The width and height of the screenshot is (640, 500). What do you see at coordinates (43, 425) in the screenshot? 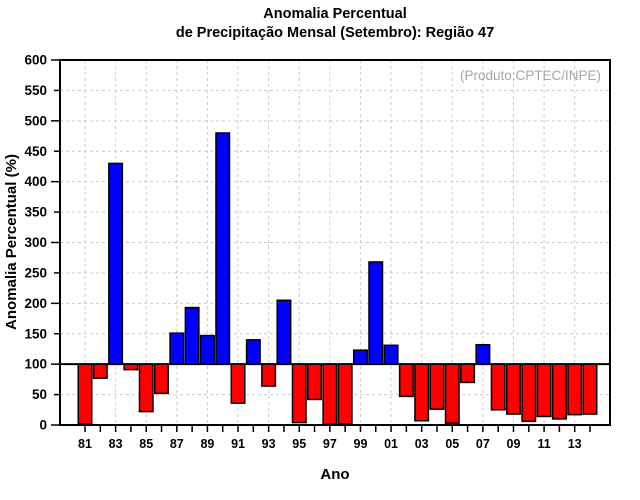
I see `y-tick-label: 0` at bounding box center [43, 425].